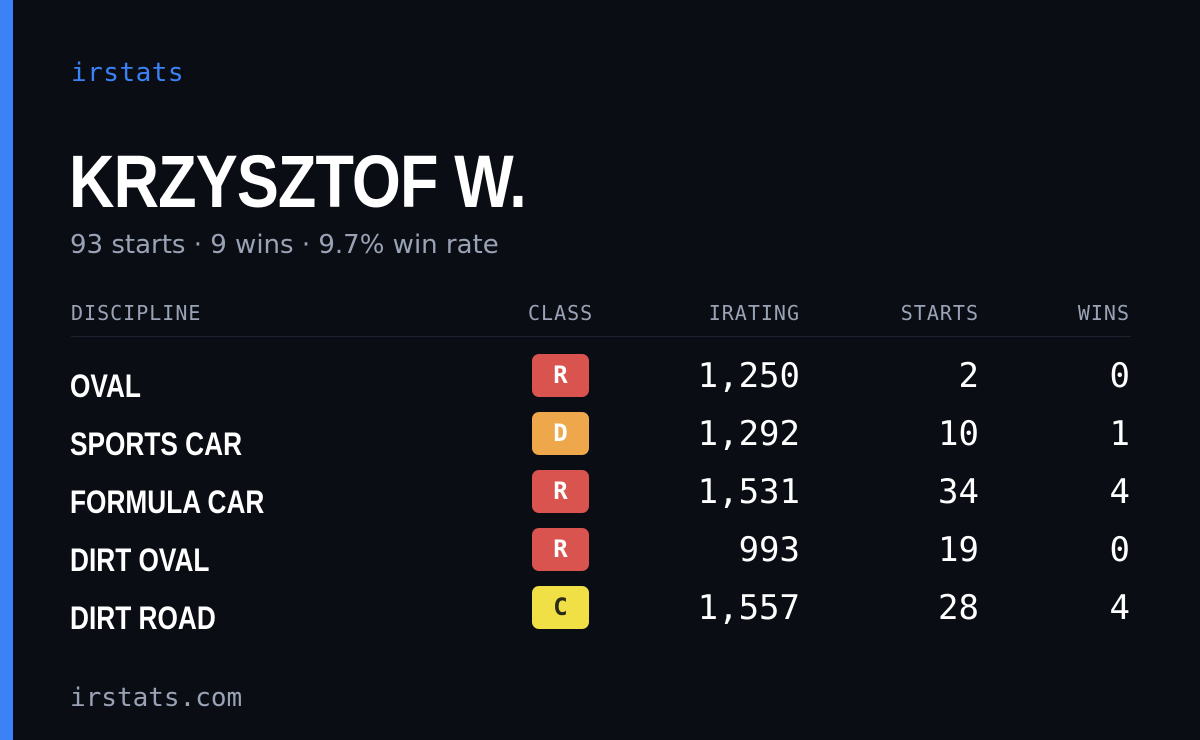 The height and width of the screenshot is (740, 1200). Describe the element at coordinates (769, 550) in the screenshot. I see `irating-value: 993` at that location.